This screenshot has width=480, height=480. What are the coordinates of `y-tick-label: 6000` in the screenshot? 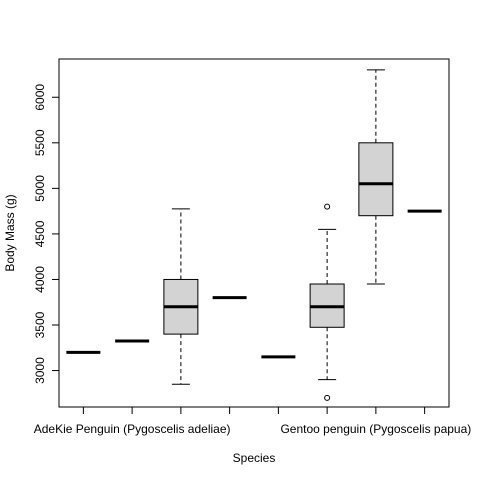 It's located at (40, 97).